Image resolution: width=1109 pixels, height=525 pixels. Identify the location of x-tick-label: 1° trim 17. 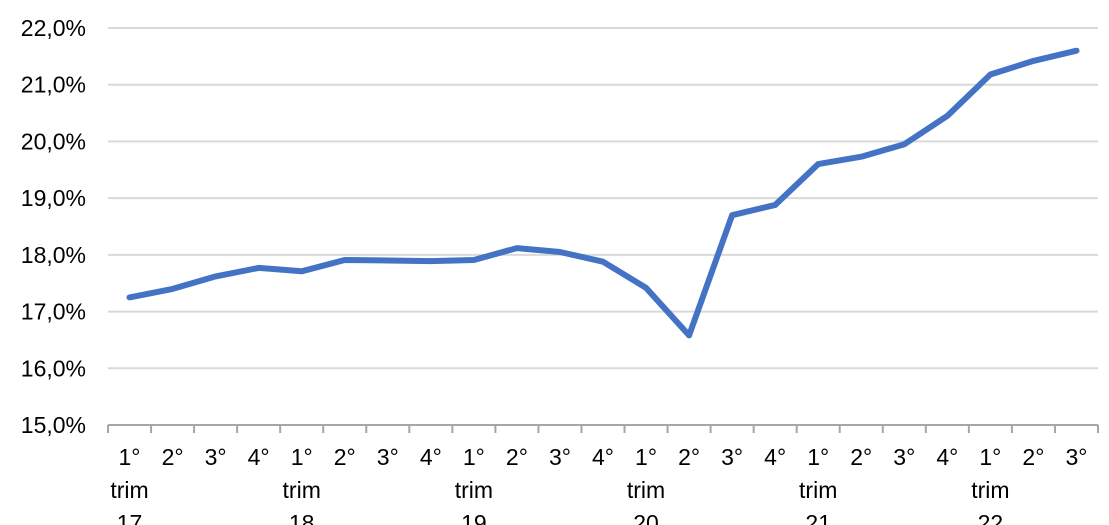
(129, 484).